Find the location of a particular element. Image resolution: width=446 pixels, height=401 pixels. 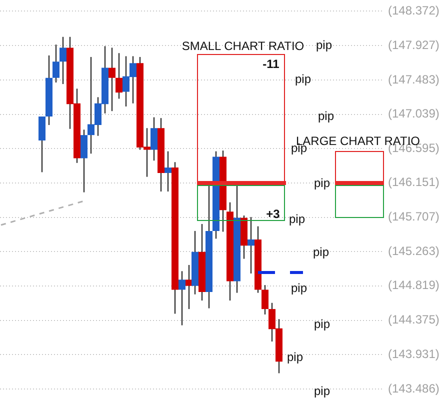

y-tick-label: (147.039) is located at coordinates (414, 113).